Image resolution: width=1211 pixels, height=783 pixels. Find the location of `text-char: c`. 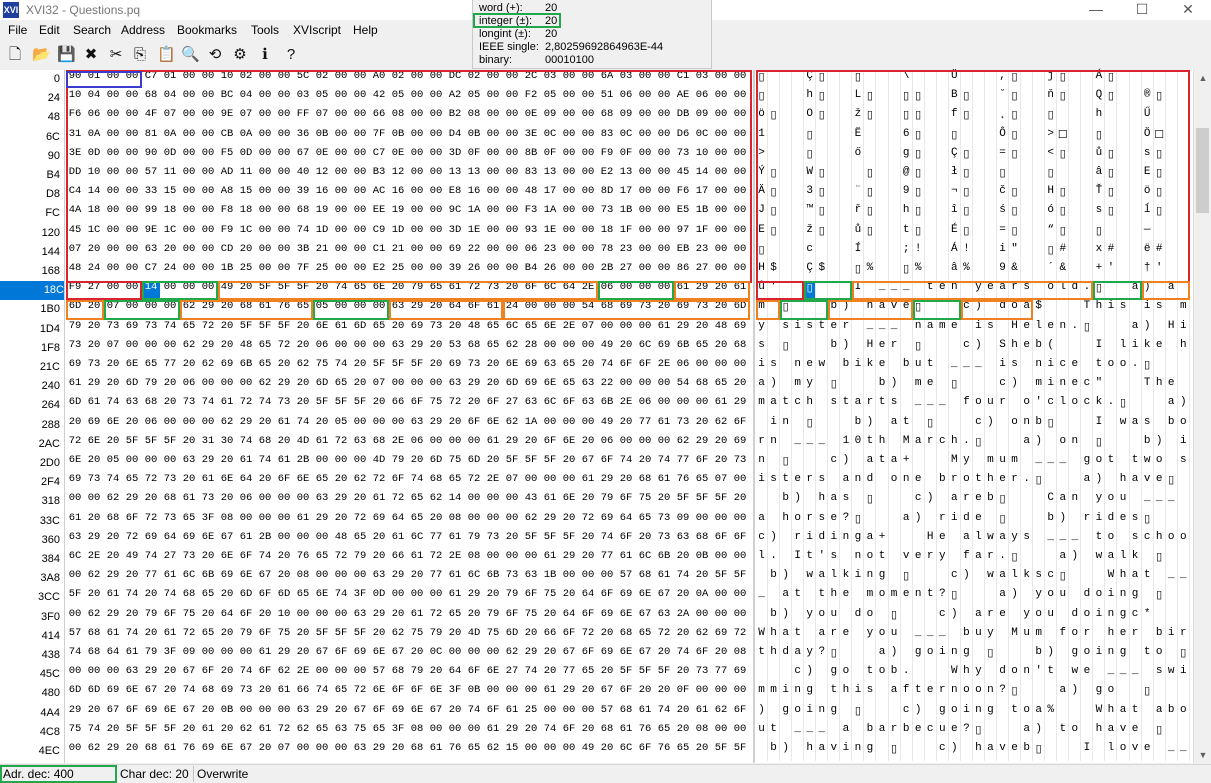

text-char: c is located at coordinates (943, 752).